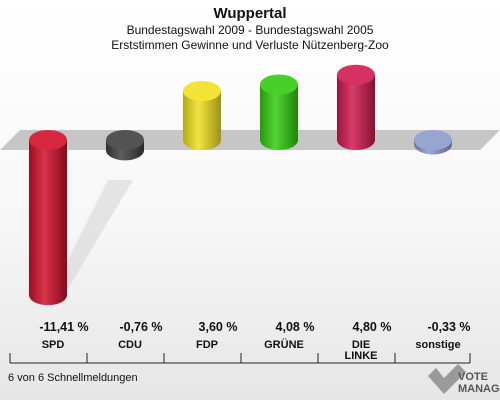 This screenshot has height=400, width=500. I want to click on category-label: DIE LINKE, so click(361, 350).